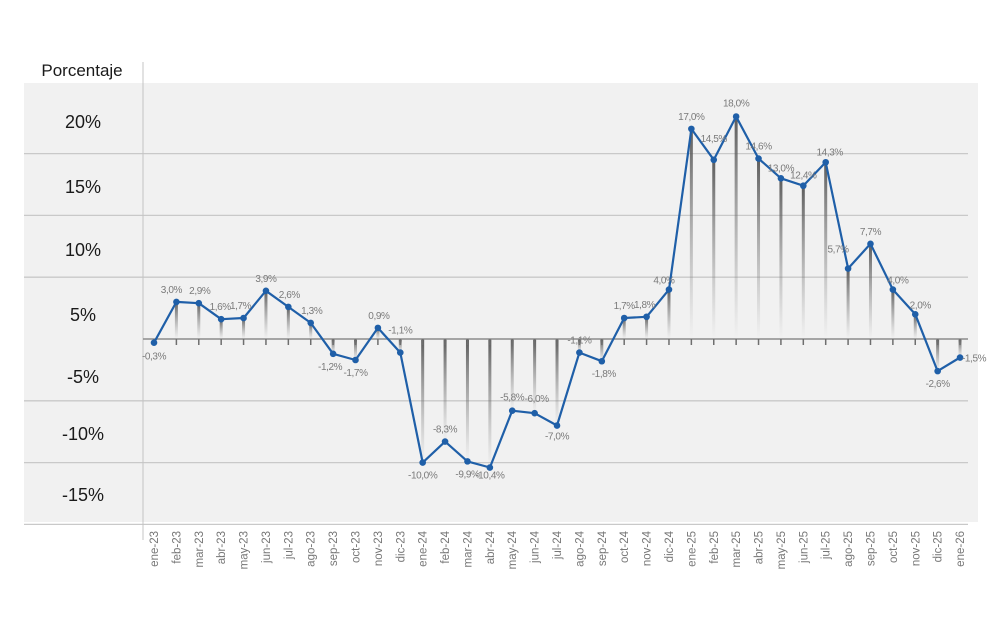 The width and height of the screenshot is (1000, 627). What do you see at coordinates (838, 250) in the screenshot?
I see `data-label: 5,7%` at bounding box center [838, 250].